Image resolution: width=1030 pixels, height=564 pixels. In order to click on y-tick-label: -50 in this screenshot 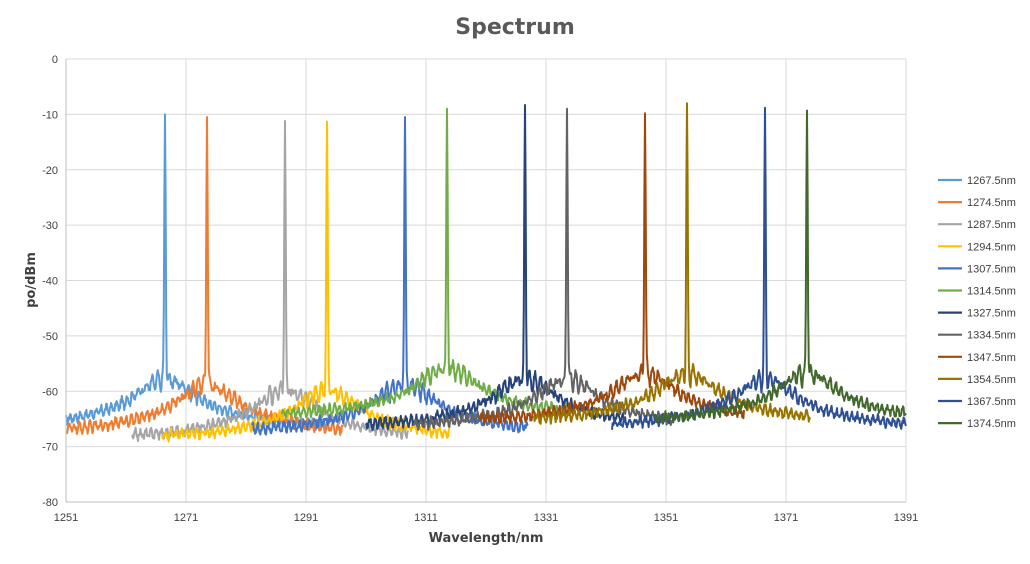, I will do `click(50, 337)`.